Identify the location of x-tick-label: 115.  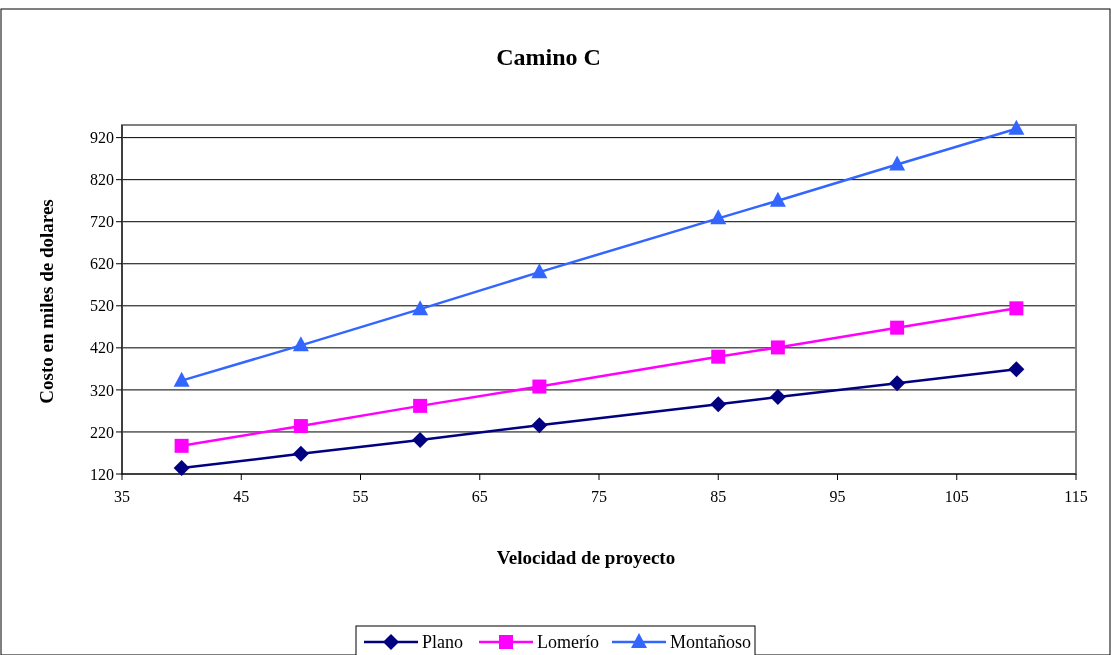
(1076, 496).